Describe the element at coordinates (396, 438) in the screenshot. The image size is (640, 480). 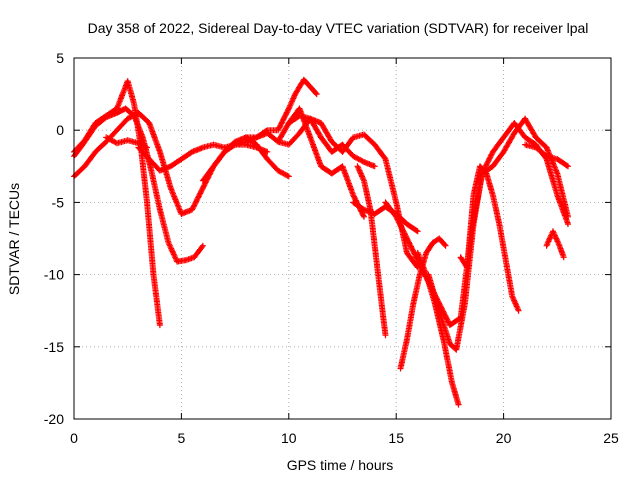
I see `x-tick-label: 15` at that location.